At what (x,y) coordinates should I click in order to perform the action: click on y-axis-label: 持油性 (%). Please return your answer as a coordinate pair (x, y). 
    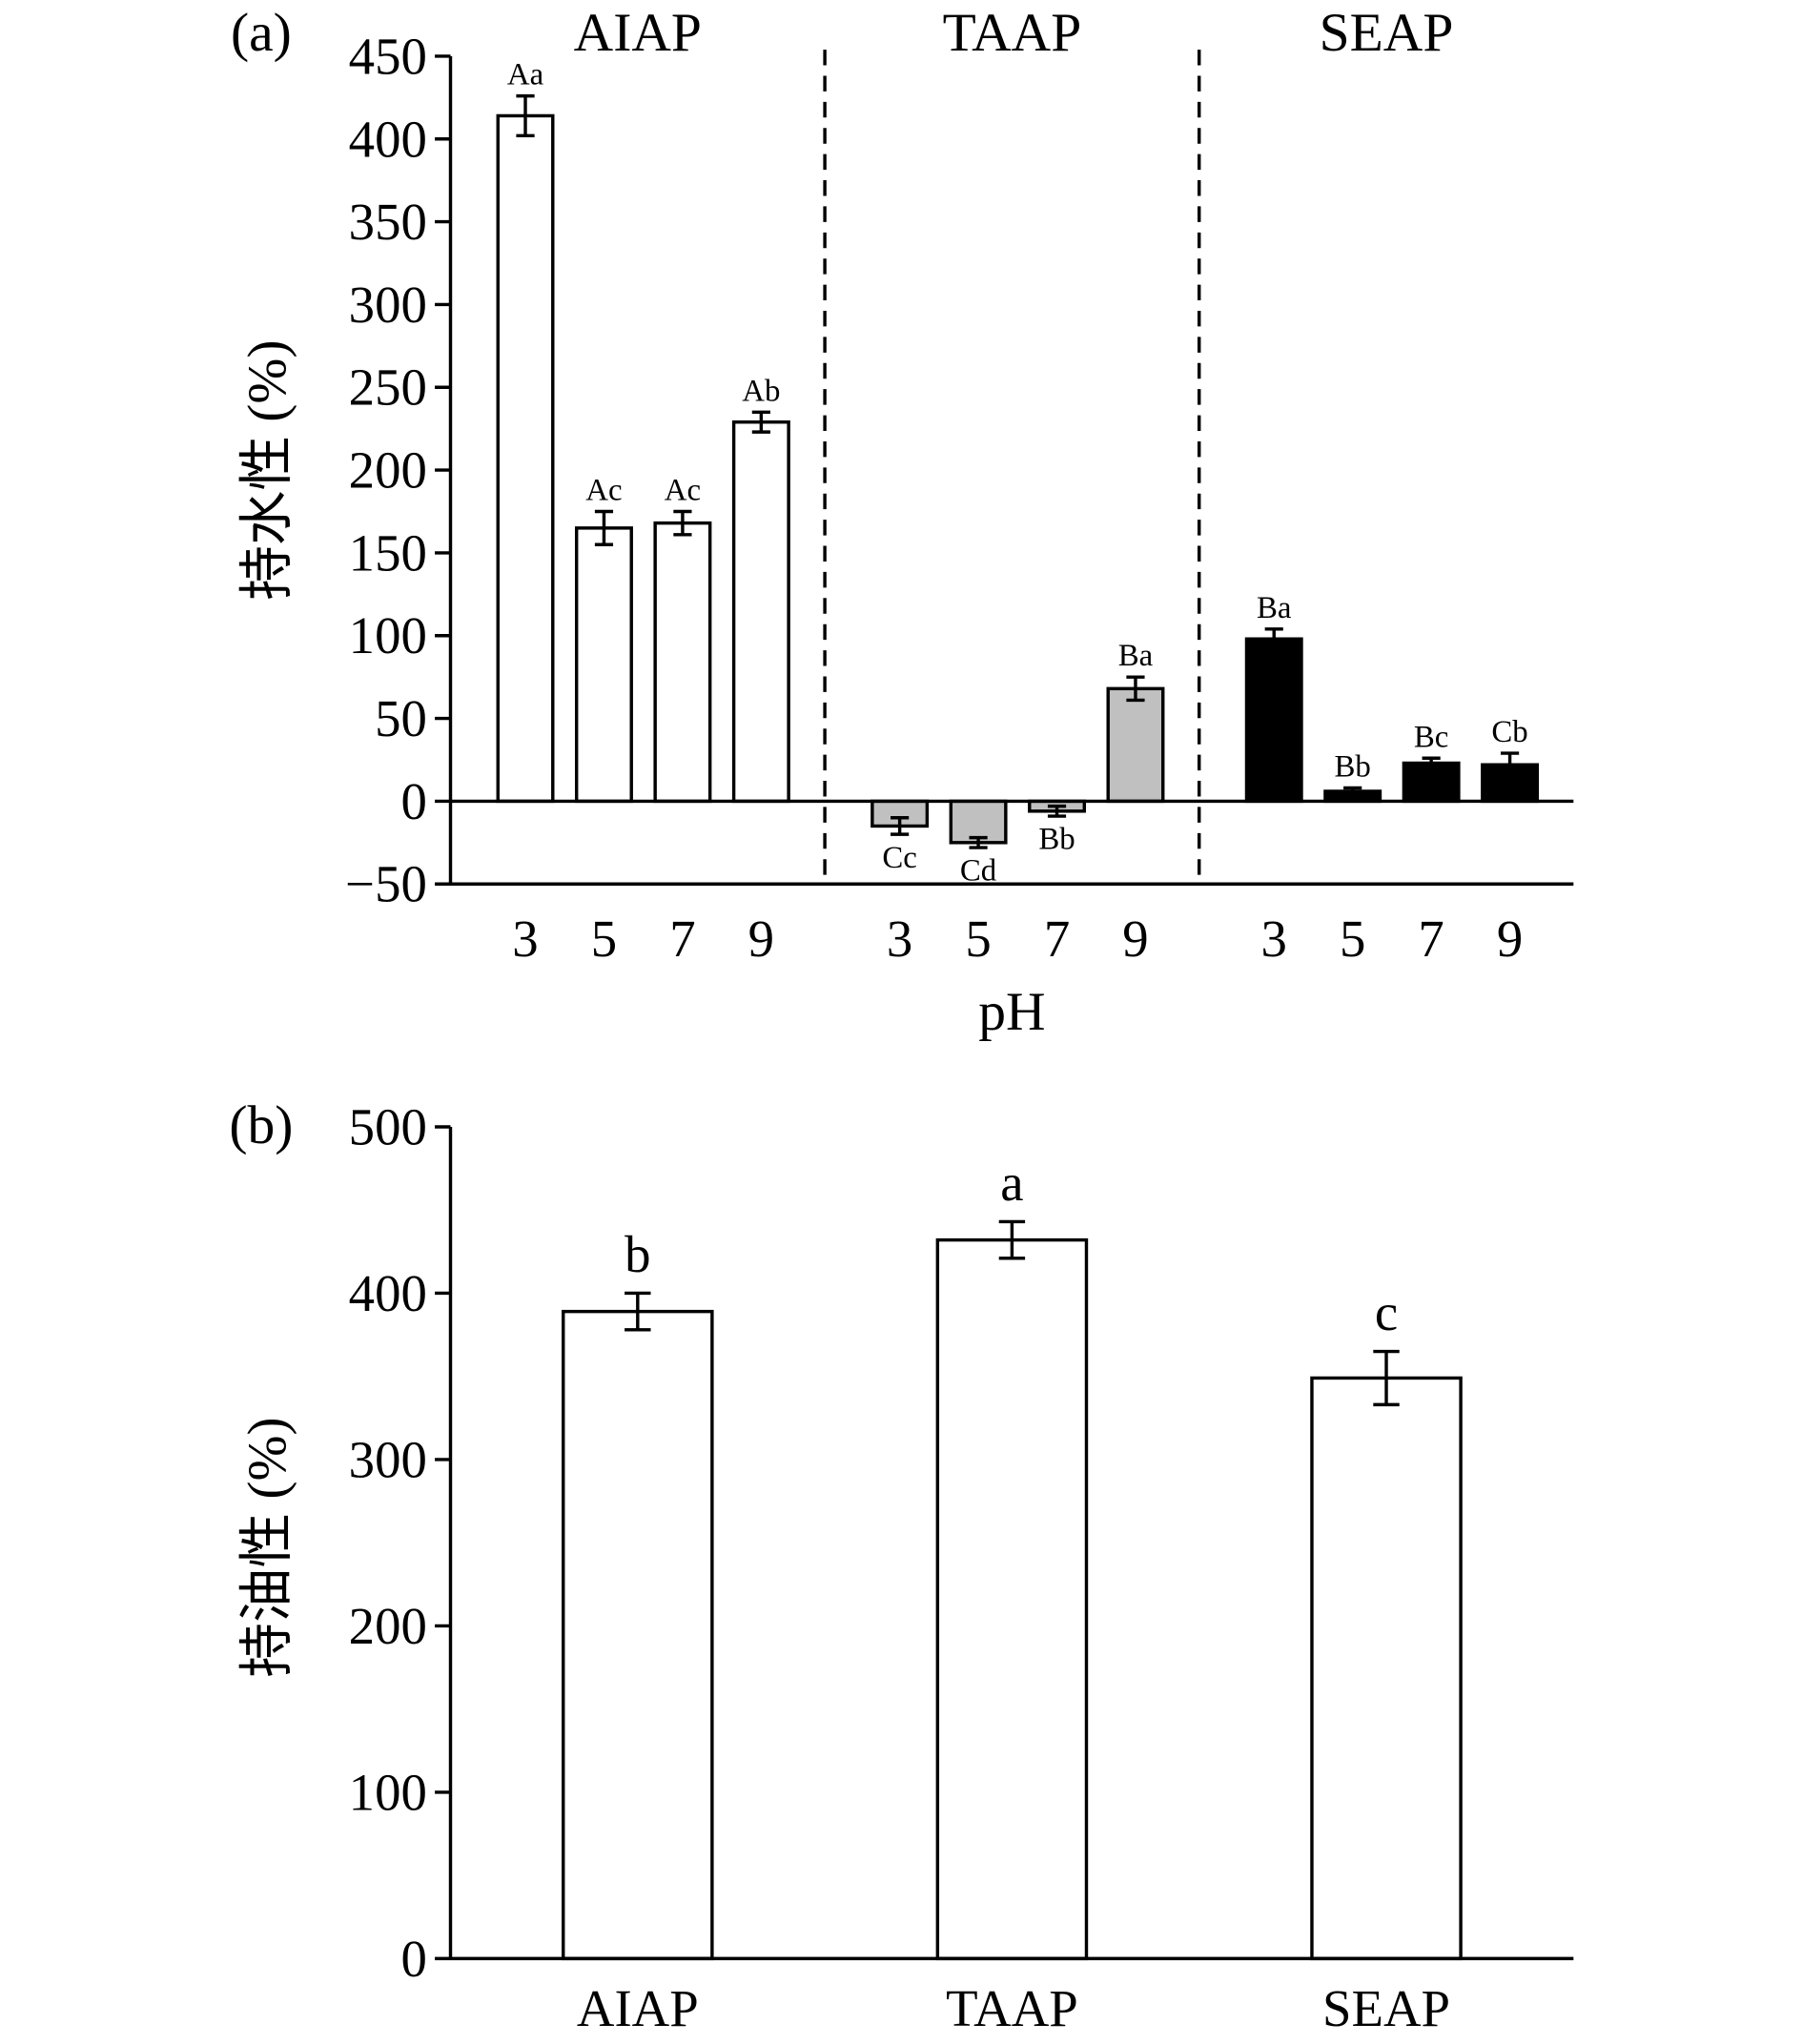
    Looking at the image, I should click on (267, 1547).